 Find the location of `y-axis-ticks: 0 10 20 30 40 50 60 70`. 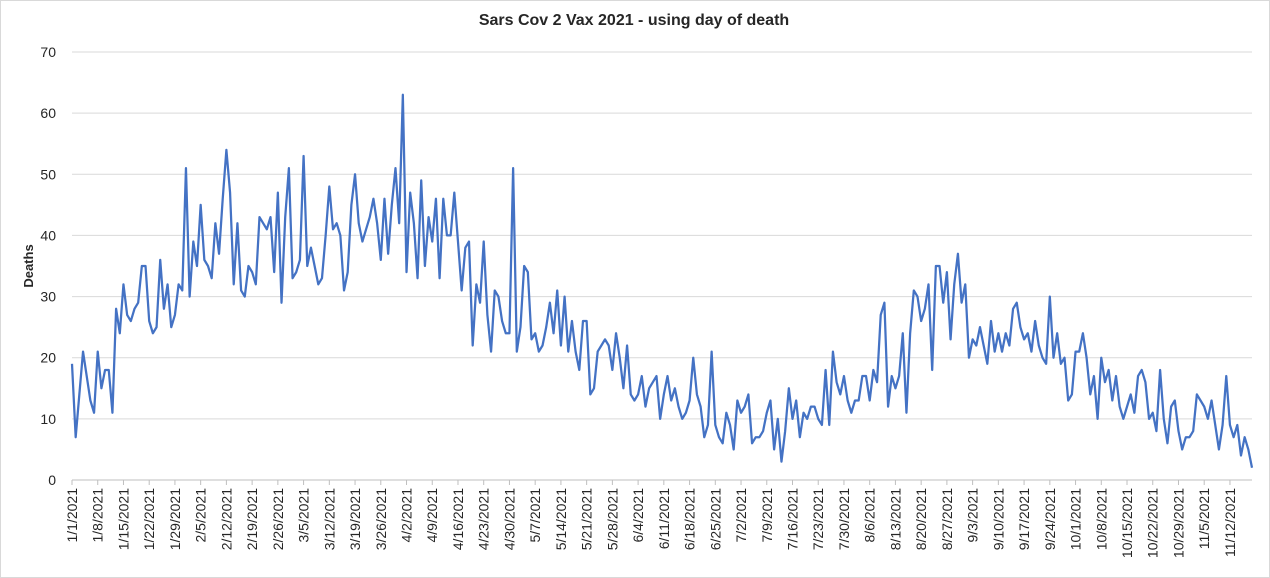

y-axis-ticks: 0 10 20 30 40 50 60 70 is located at coordinates (48, 266).